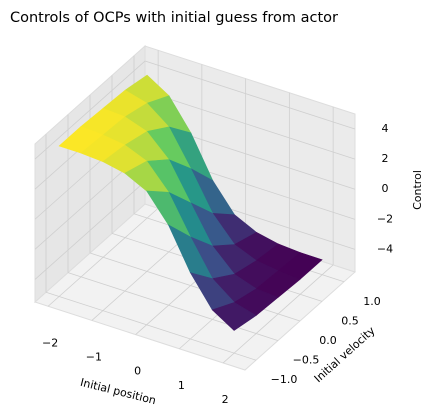  Describe the element at coordinates (225, 399) in the screenshot. I see `x-tick-label: 2` at that location.